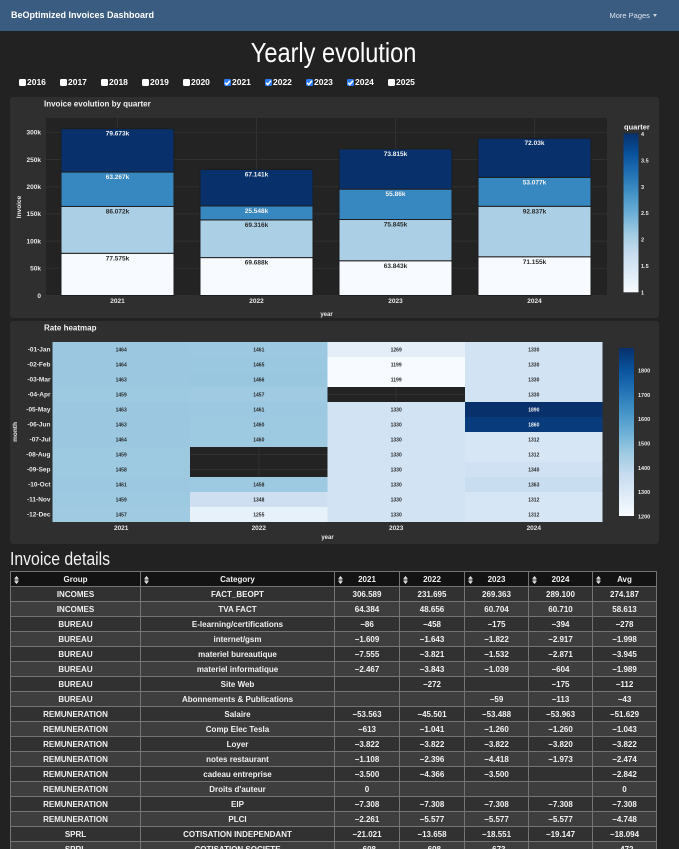 This screenshot has height=849, width=679. What do you see at coordinates (121, 425) in the screenshot?
I see `svg-text: 1463` at bounding box center [121, 425].